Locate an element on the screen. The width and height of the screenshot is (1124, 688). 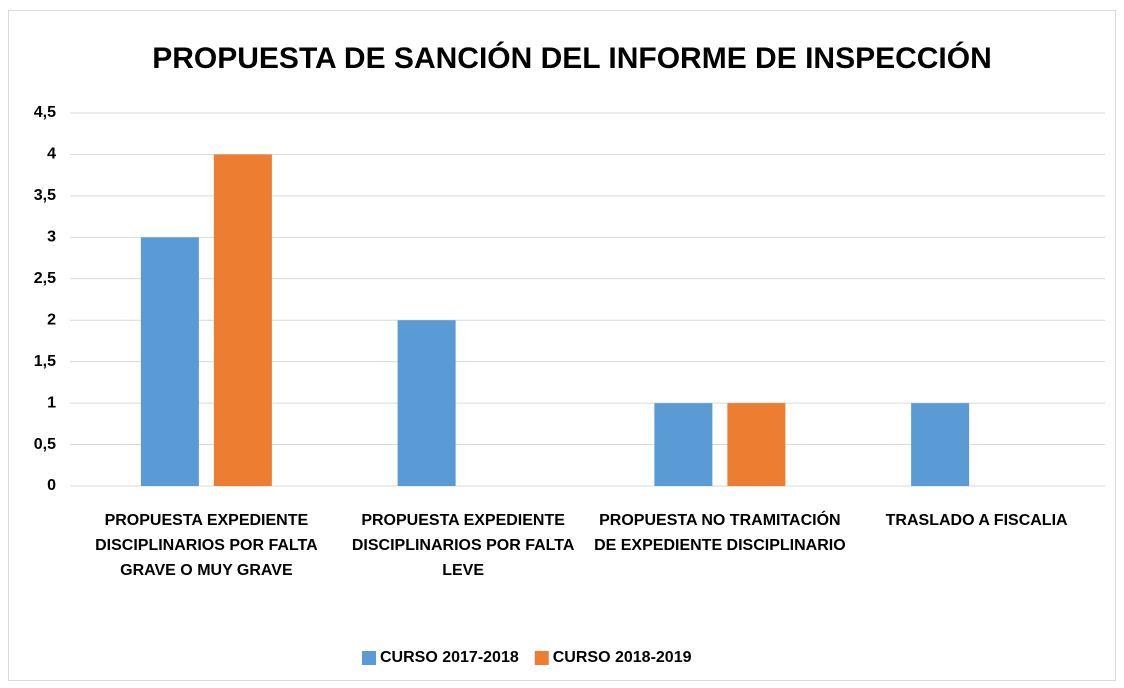
y-tick-label: 4,5 is located at coordinates (45, 112).